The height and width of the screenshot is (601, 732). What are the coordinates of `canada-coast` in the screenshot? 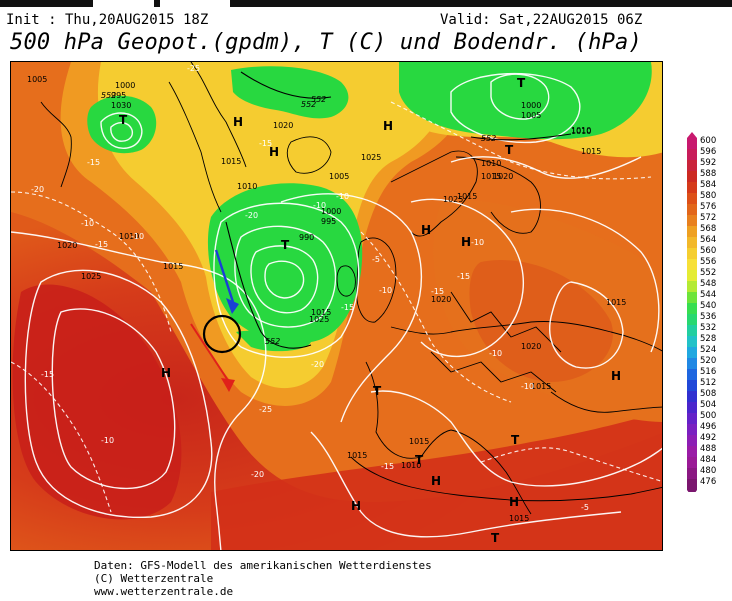 It's located at (56, 144).